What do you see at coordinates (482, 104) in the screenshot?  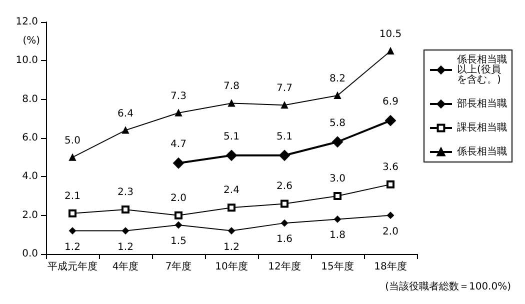 I see `legend-label: 部長相当職` at bounding box center [482, 104].